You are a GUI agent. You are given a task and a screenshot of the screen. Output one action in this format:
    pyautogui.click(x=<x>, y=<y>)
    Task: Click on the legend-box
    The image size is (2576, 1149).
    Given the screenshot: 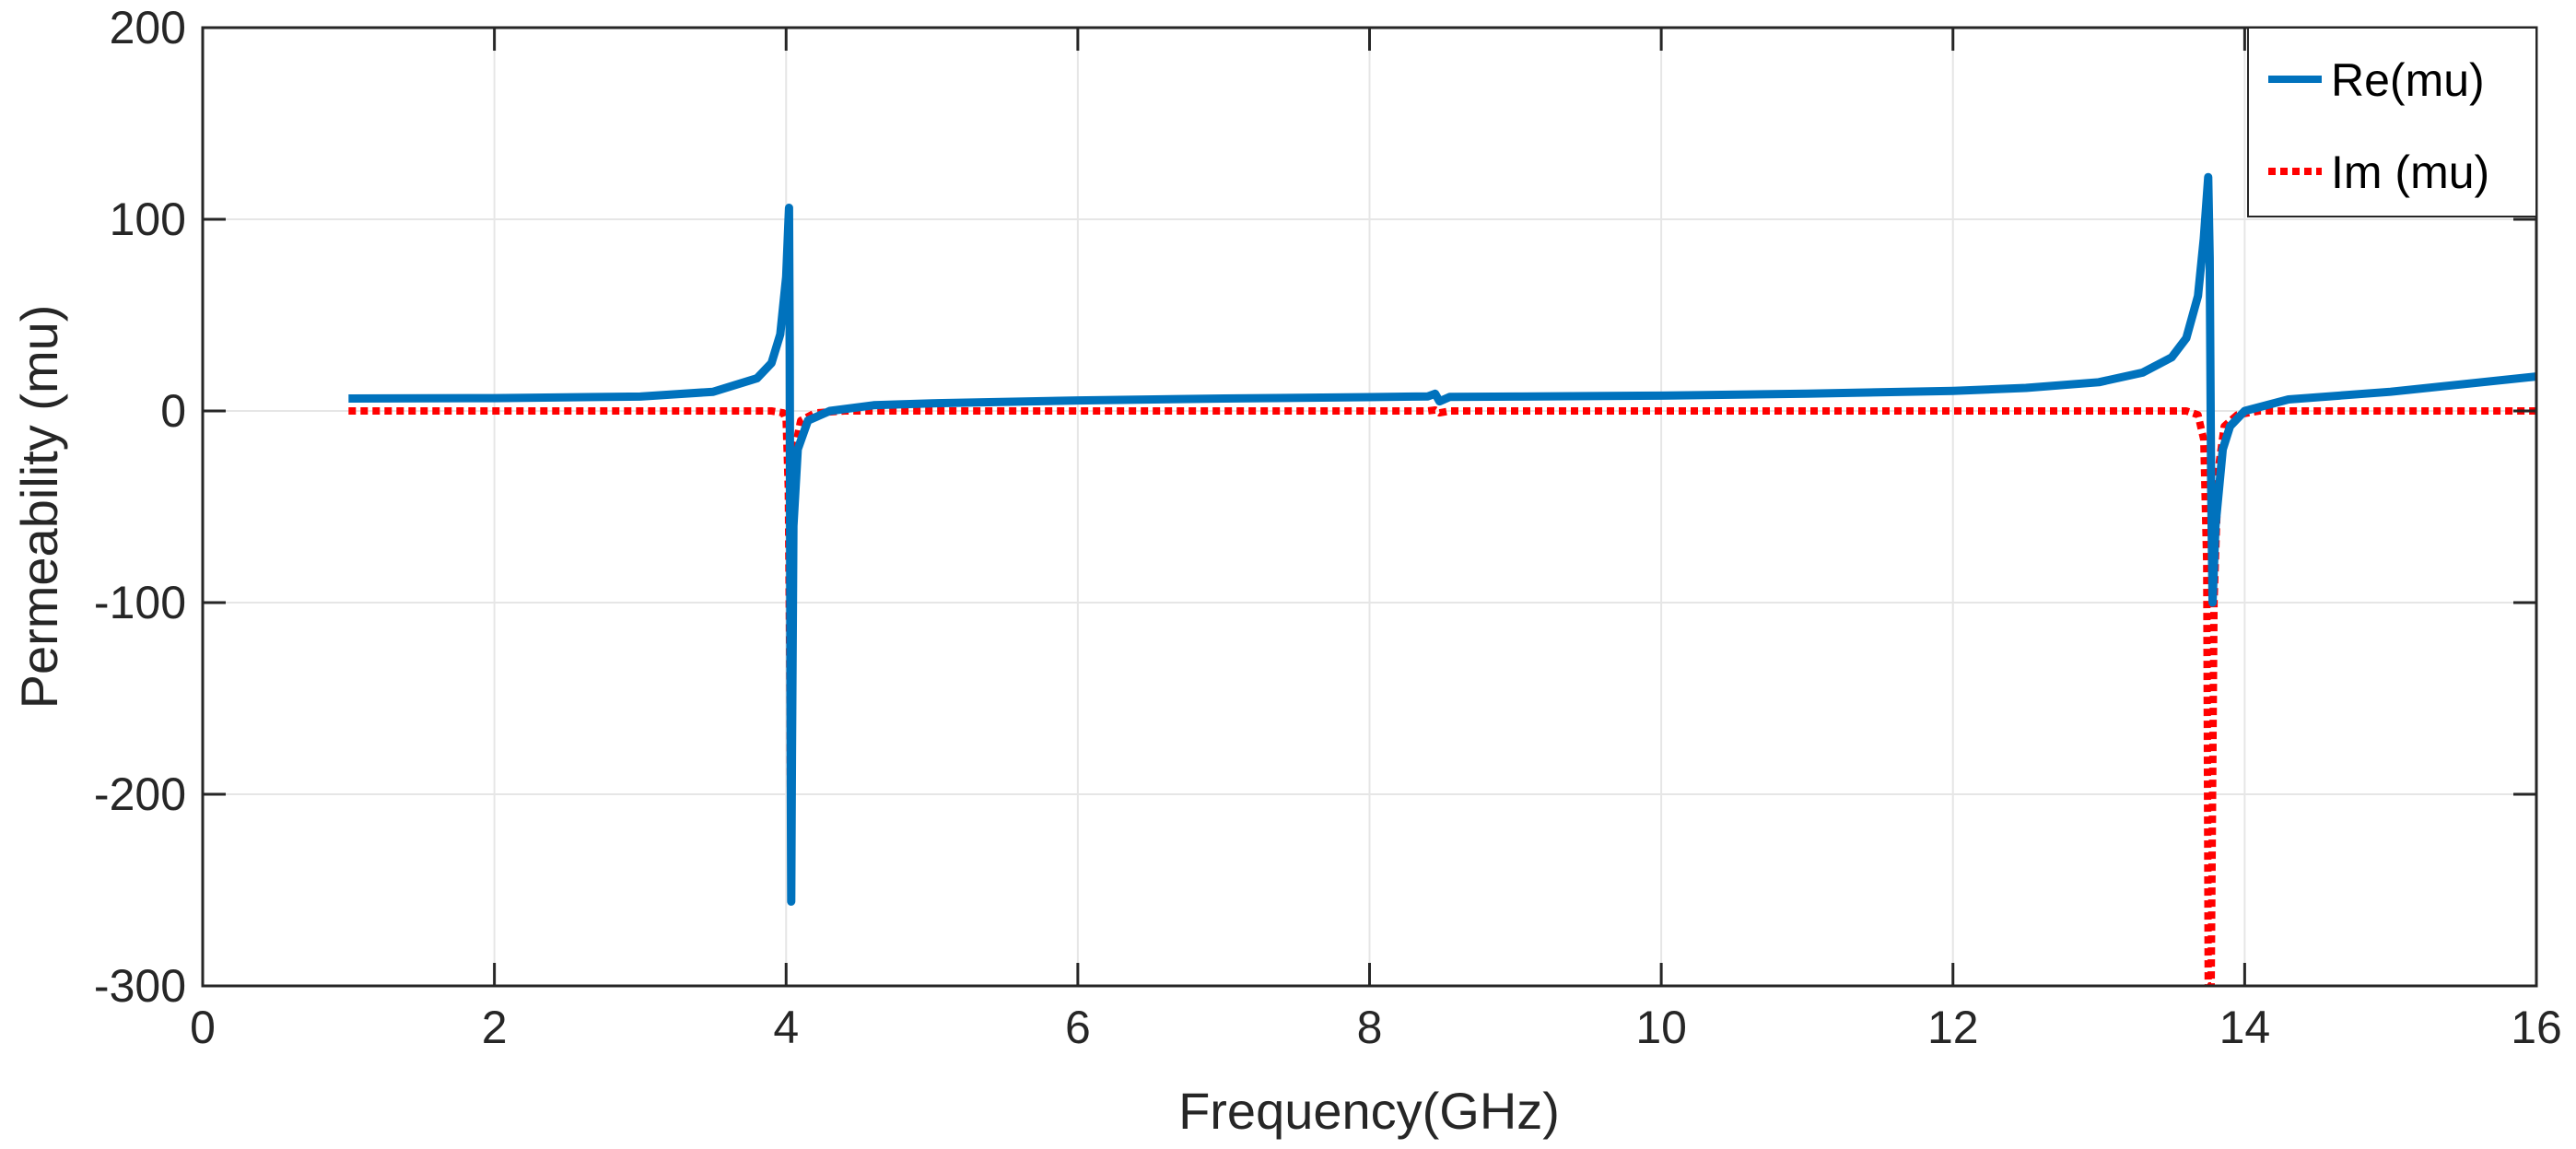 What is the action you would take?
    pyautogui.click(x=2392, y=122)
    